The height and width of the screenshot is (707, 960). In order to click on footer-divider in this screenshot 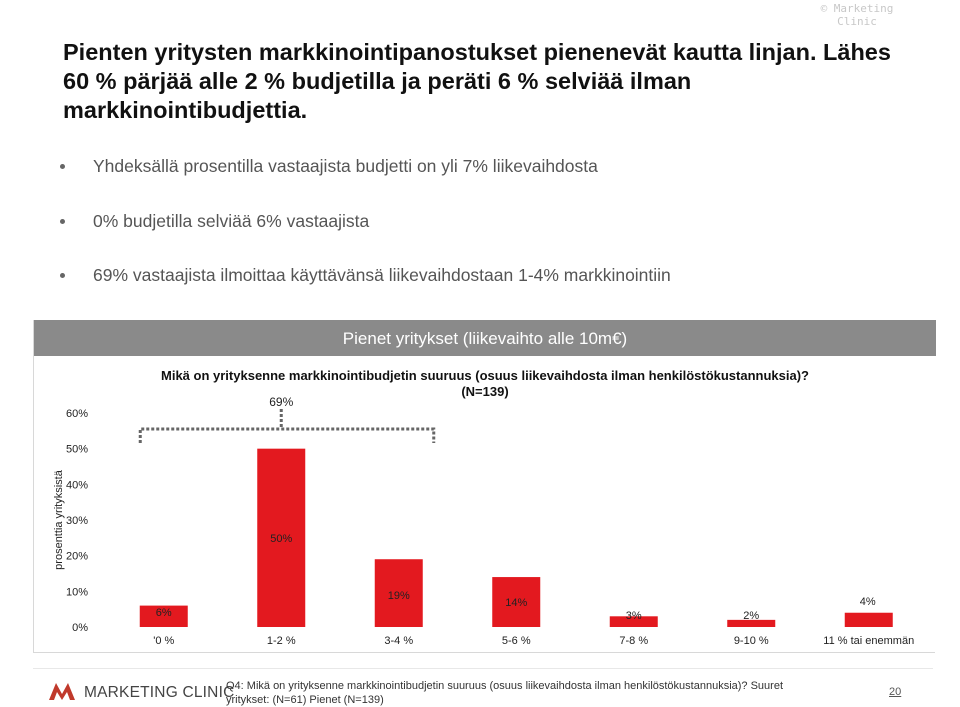, I will do `click(483, 668)`.